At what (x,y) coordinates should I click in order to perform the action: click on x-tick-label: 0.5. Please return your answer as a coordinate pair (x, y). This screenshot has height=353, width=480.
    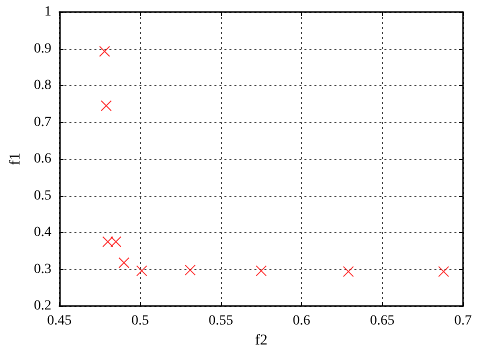
    Looking at the image, I should click on (140, 321).